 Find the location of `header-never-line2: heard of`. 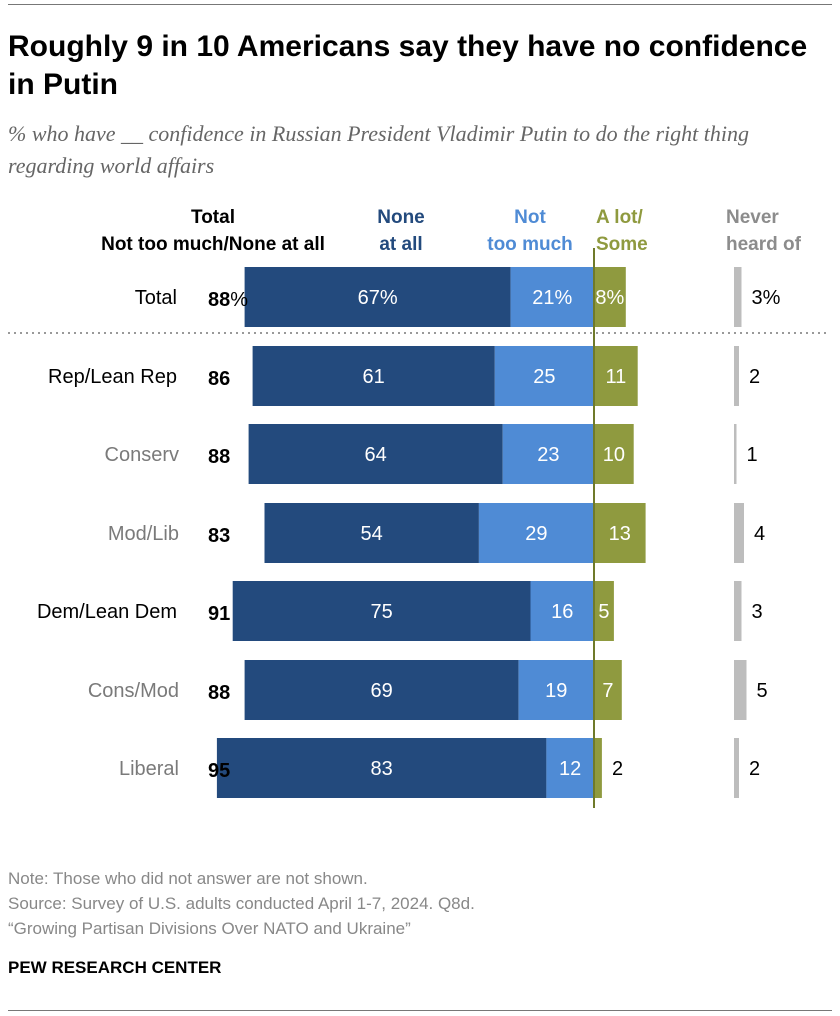

header-never-line2: heard of is located at coordinates (764, 244).